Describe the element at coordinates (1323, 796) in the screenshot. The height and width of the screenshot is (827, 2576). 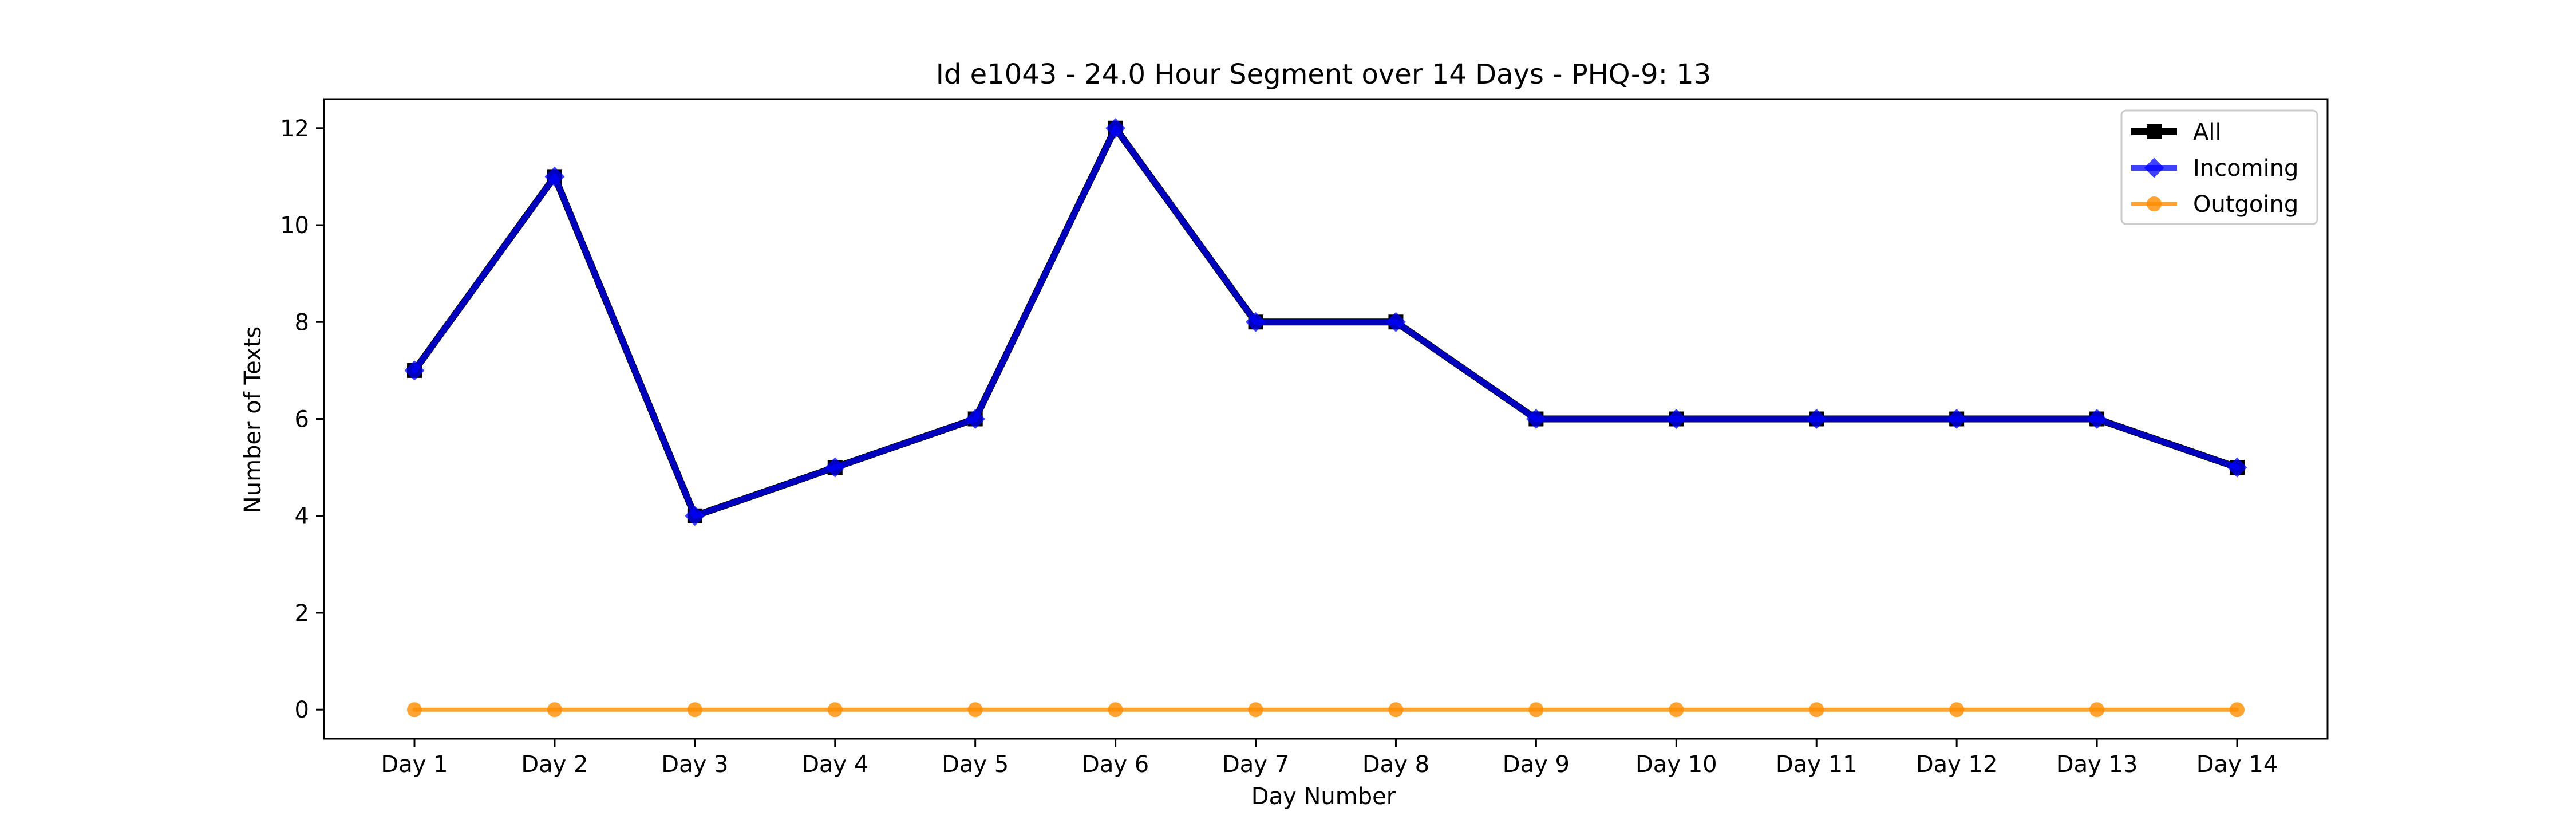
I see `x-axis-label: Day Number` at that location.